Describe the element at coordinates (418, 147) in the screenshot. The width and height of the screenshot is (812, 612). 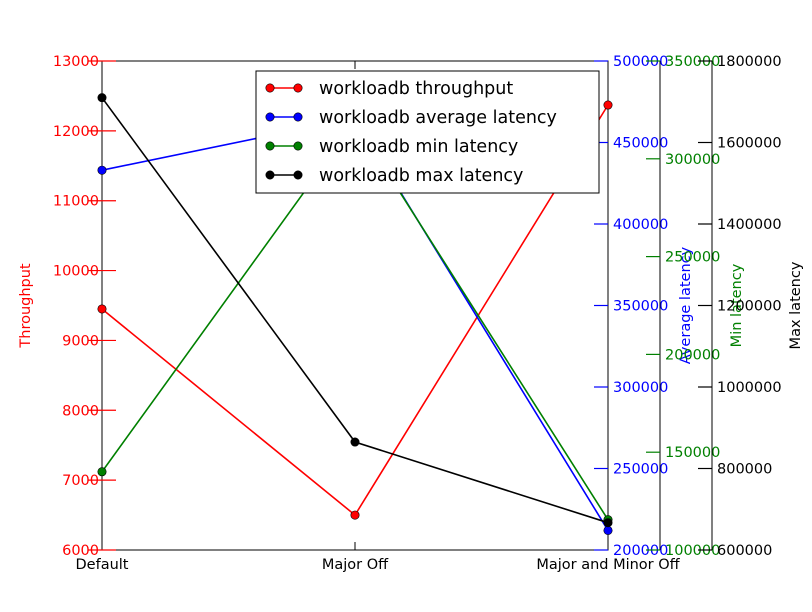
I see `legend-entry-label: workloadb min latency` at that location.